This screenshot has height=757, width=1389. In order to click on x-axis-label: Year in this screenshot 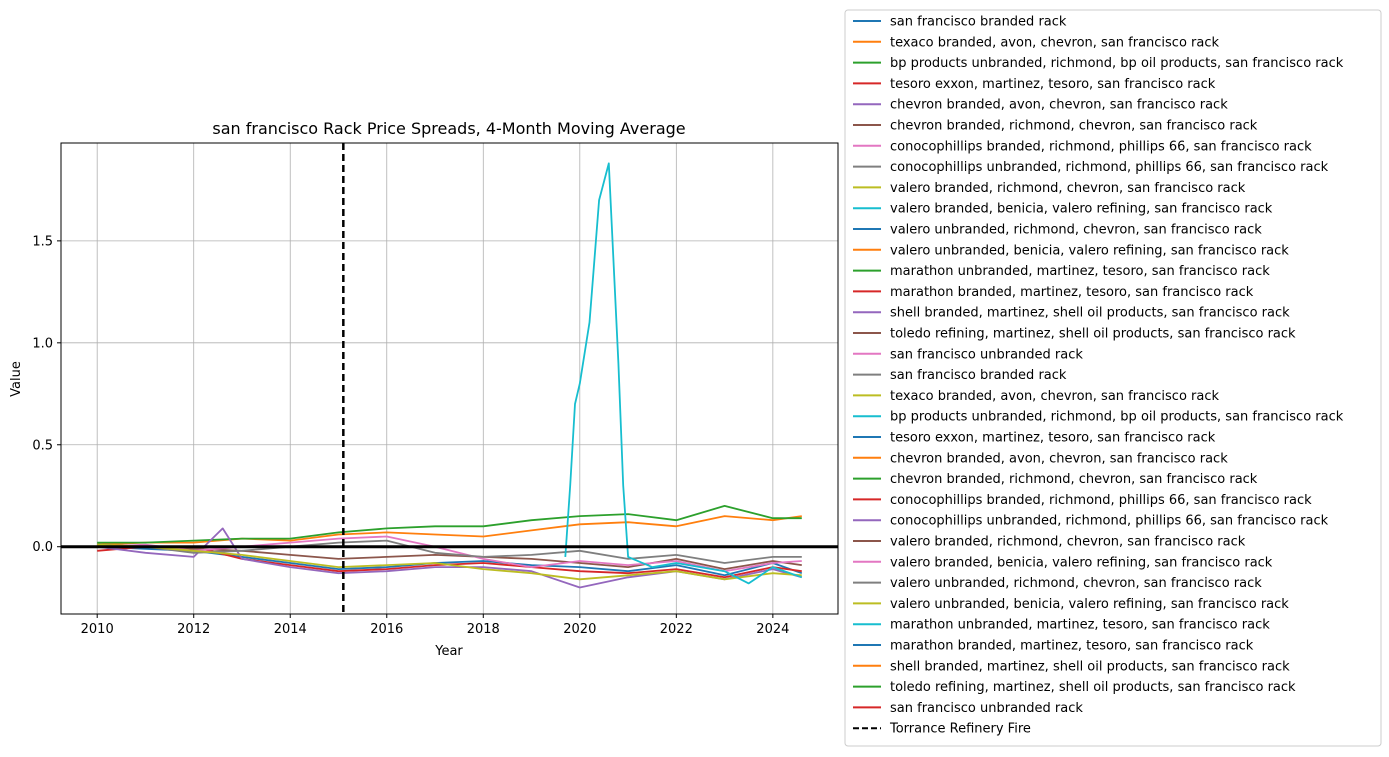, I will do `click(448, 651)`.